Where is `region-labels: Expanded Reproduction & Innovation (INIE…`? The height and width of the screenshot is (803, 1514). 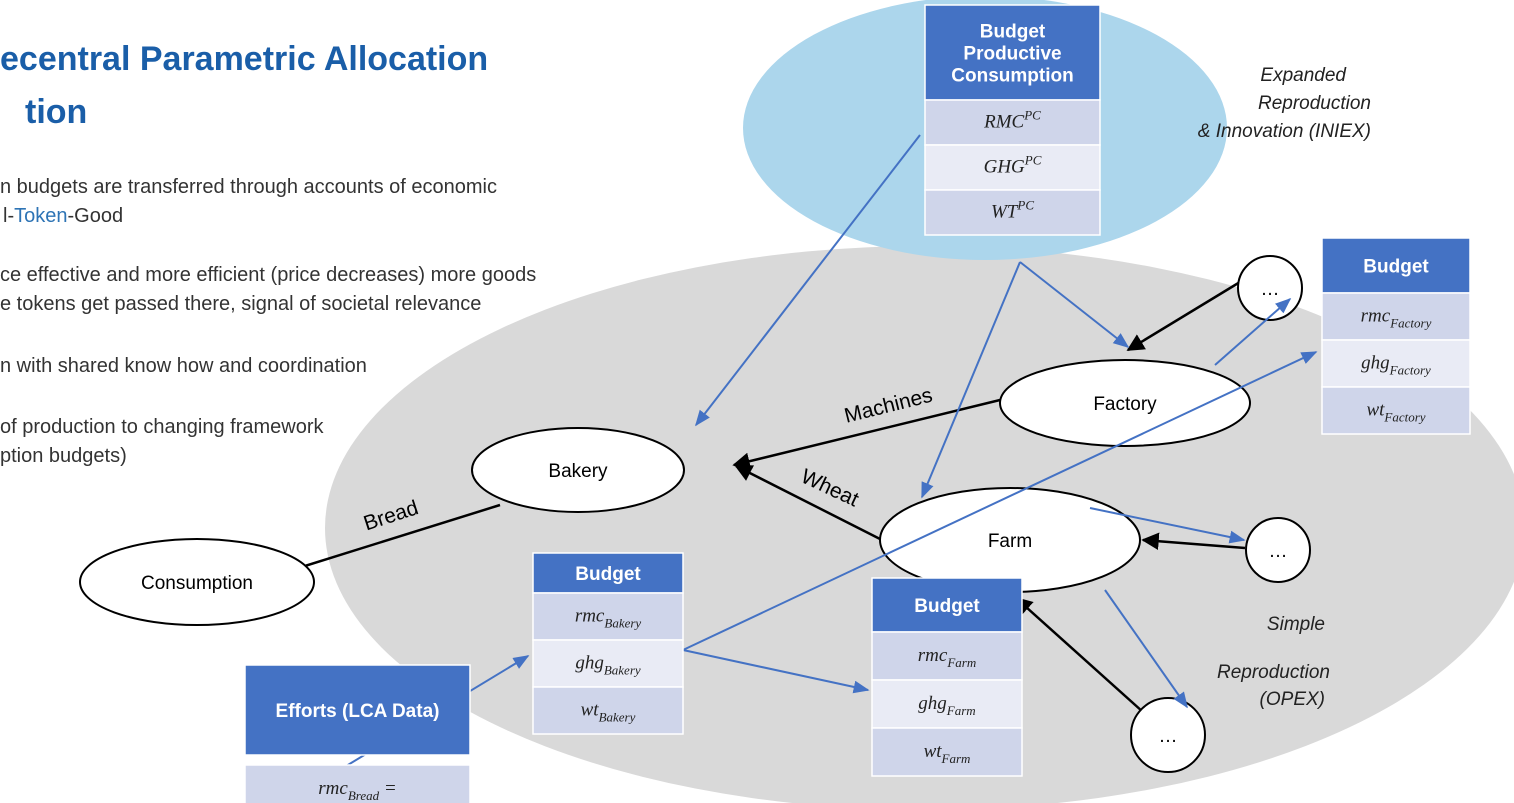 region-labels: Expanded Reproduction & Innovation (INIE… is located at coordinates (1284, 387).